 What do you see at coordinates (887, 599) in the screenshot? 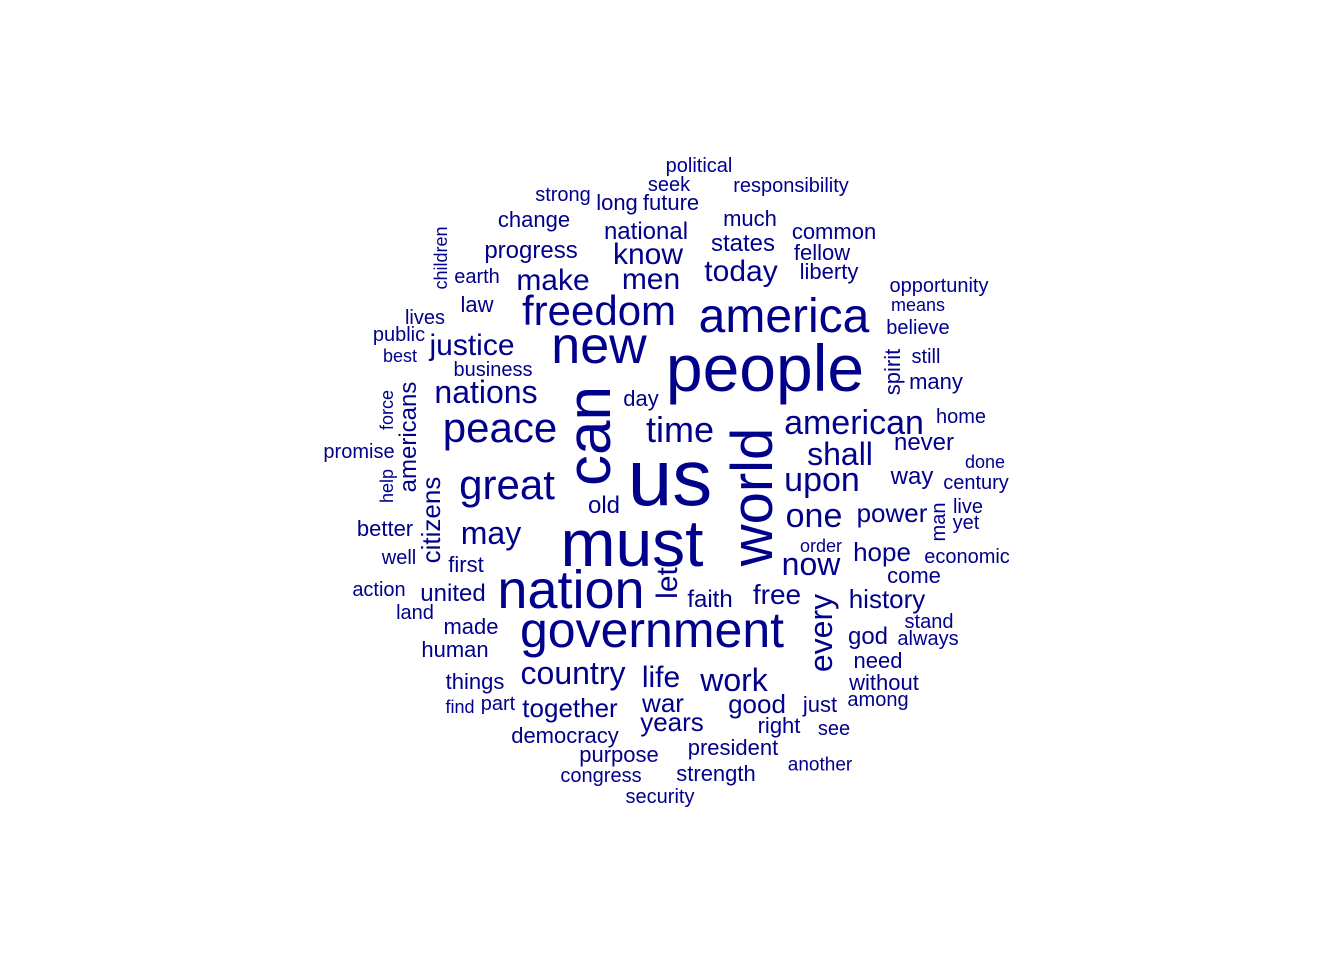
I see `word-history: history` at bounding box center [887, 599].